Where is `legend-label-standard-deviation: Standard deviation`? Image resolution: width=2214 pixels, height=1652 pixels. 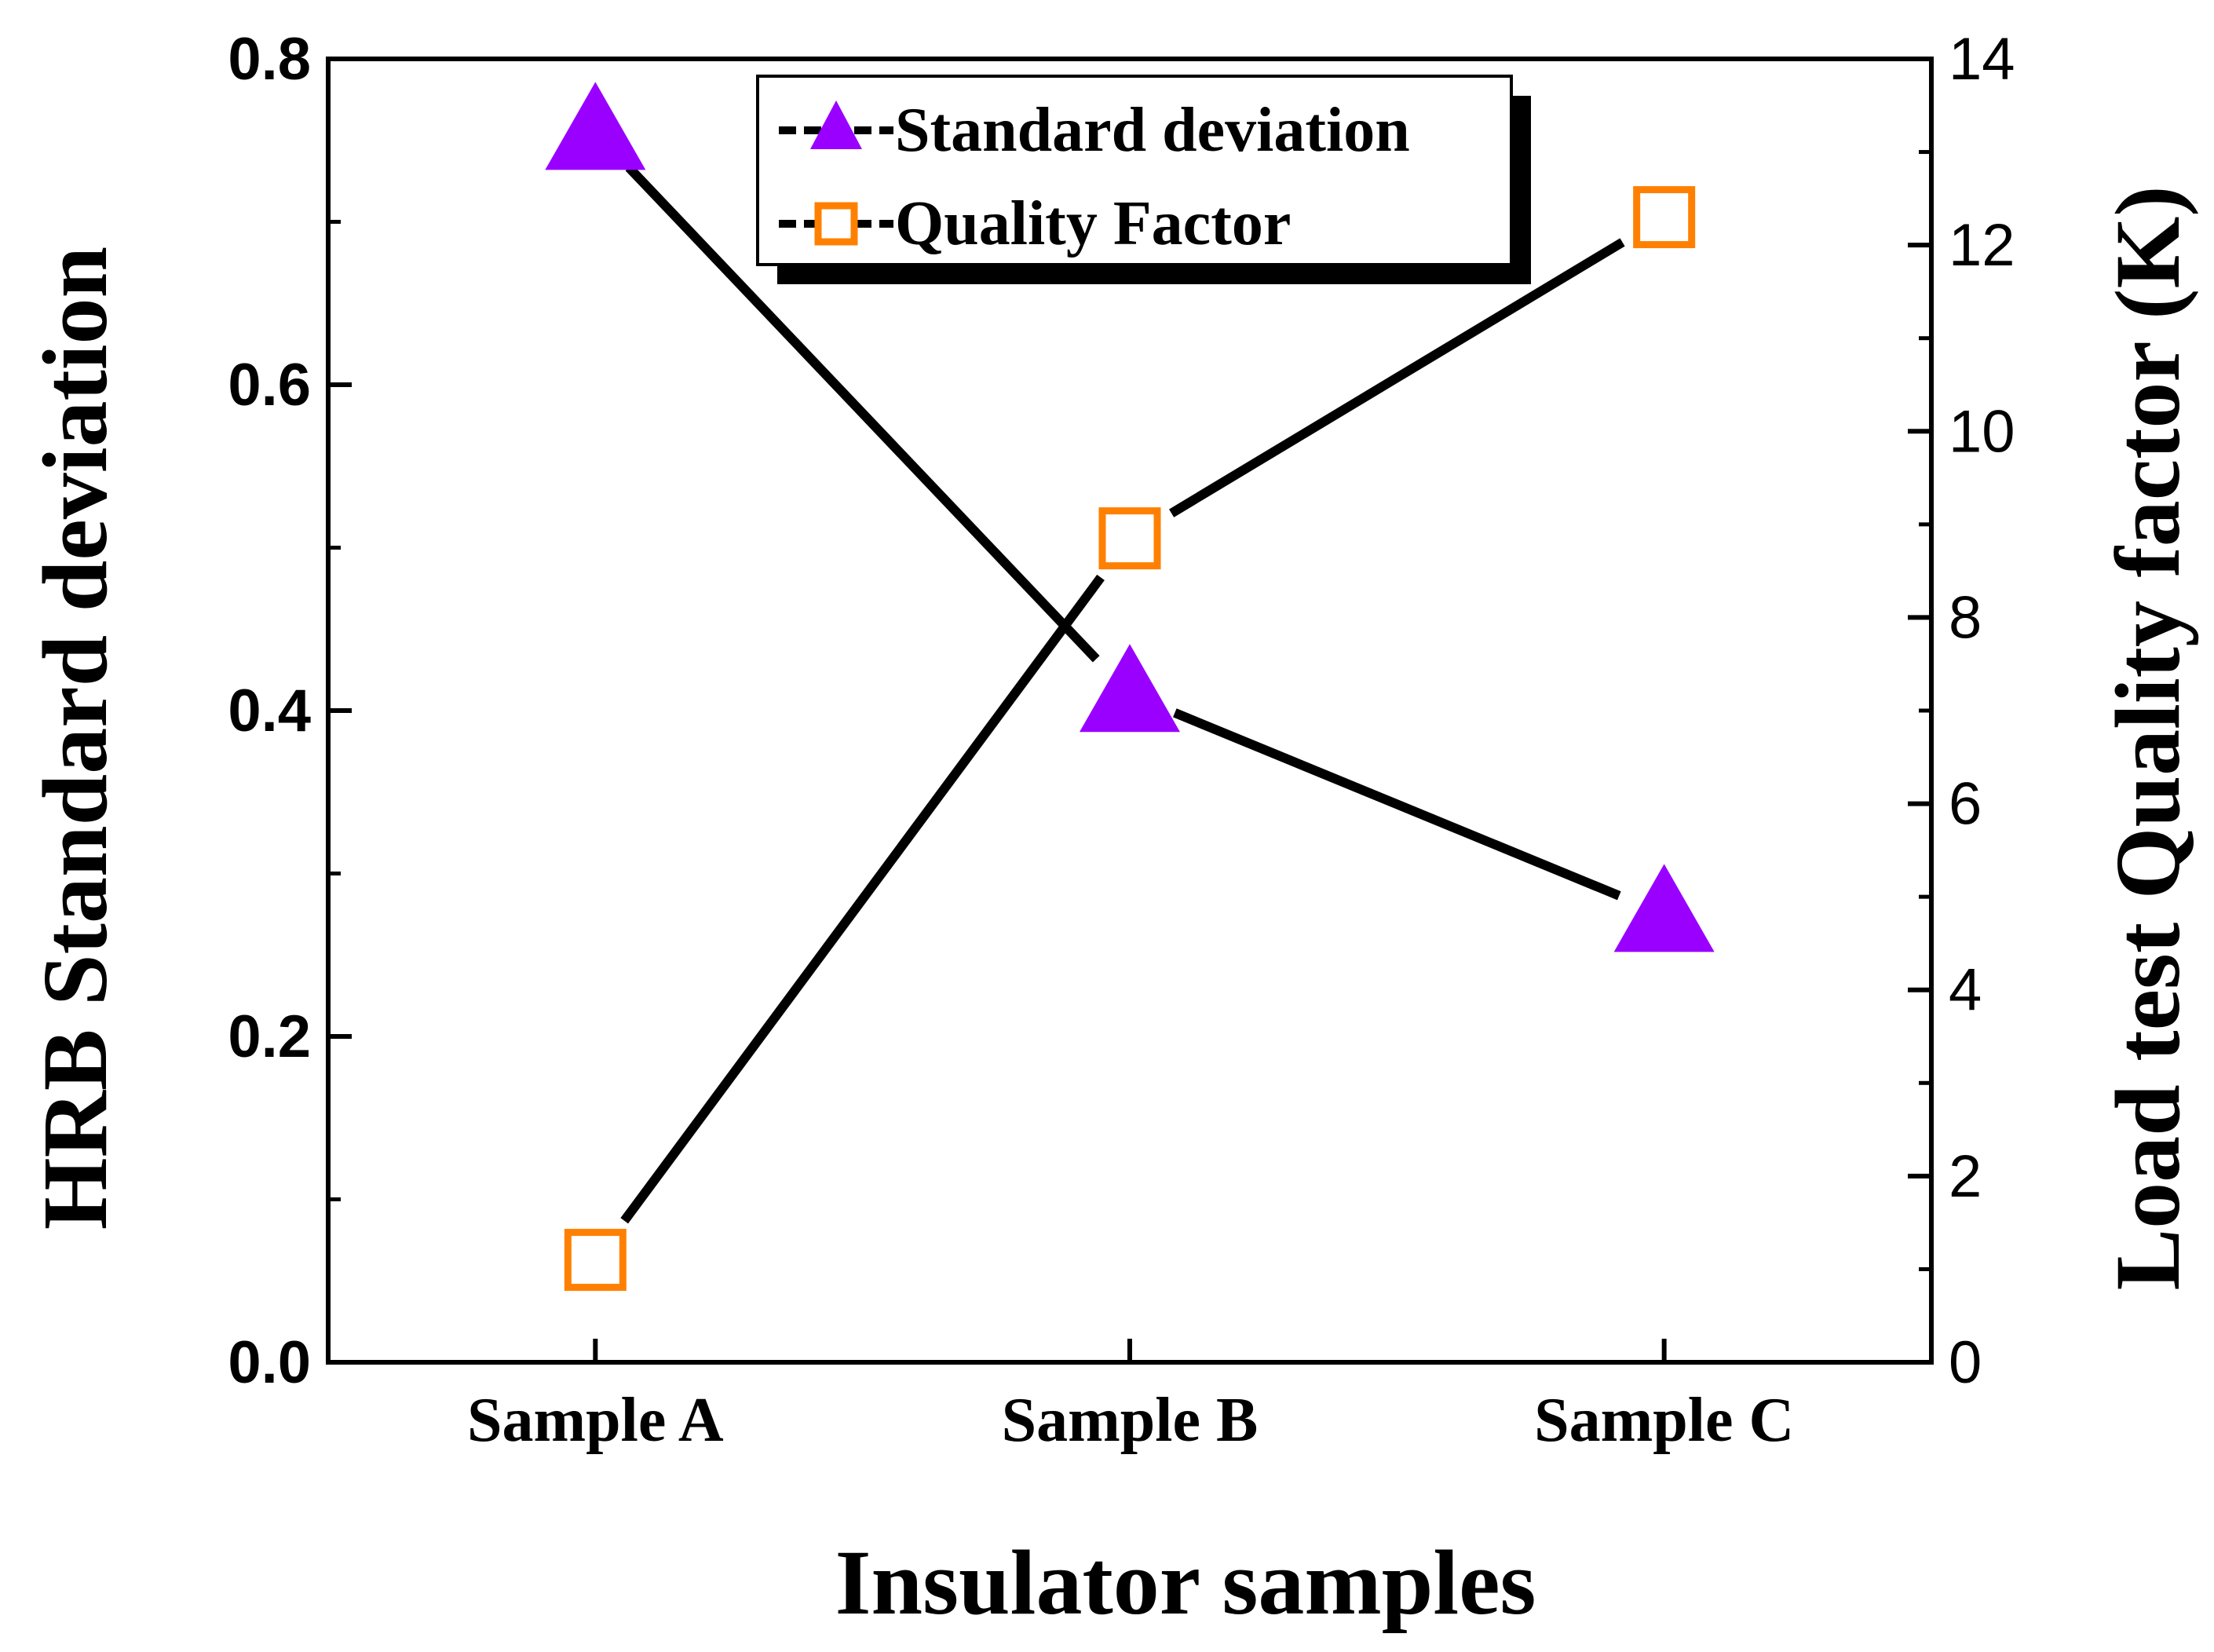 legend-label-standard-deviation: Standard deviation is located at coordinates (1152, 130).